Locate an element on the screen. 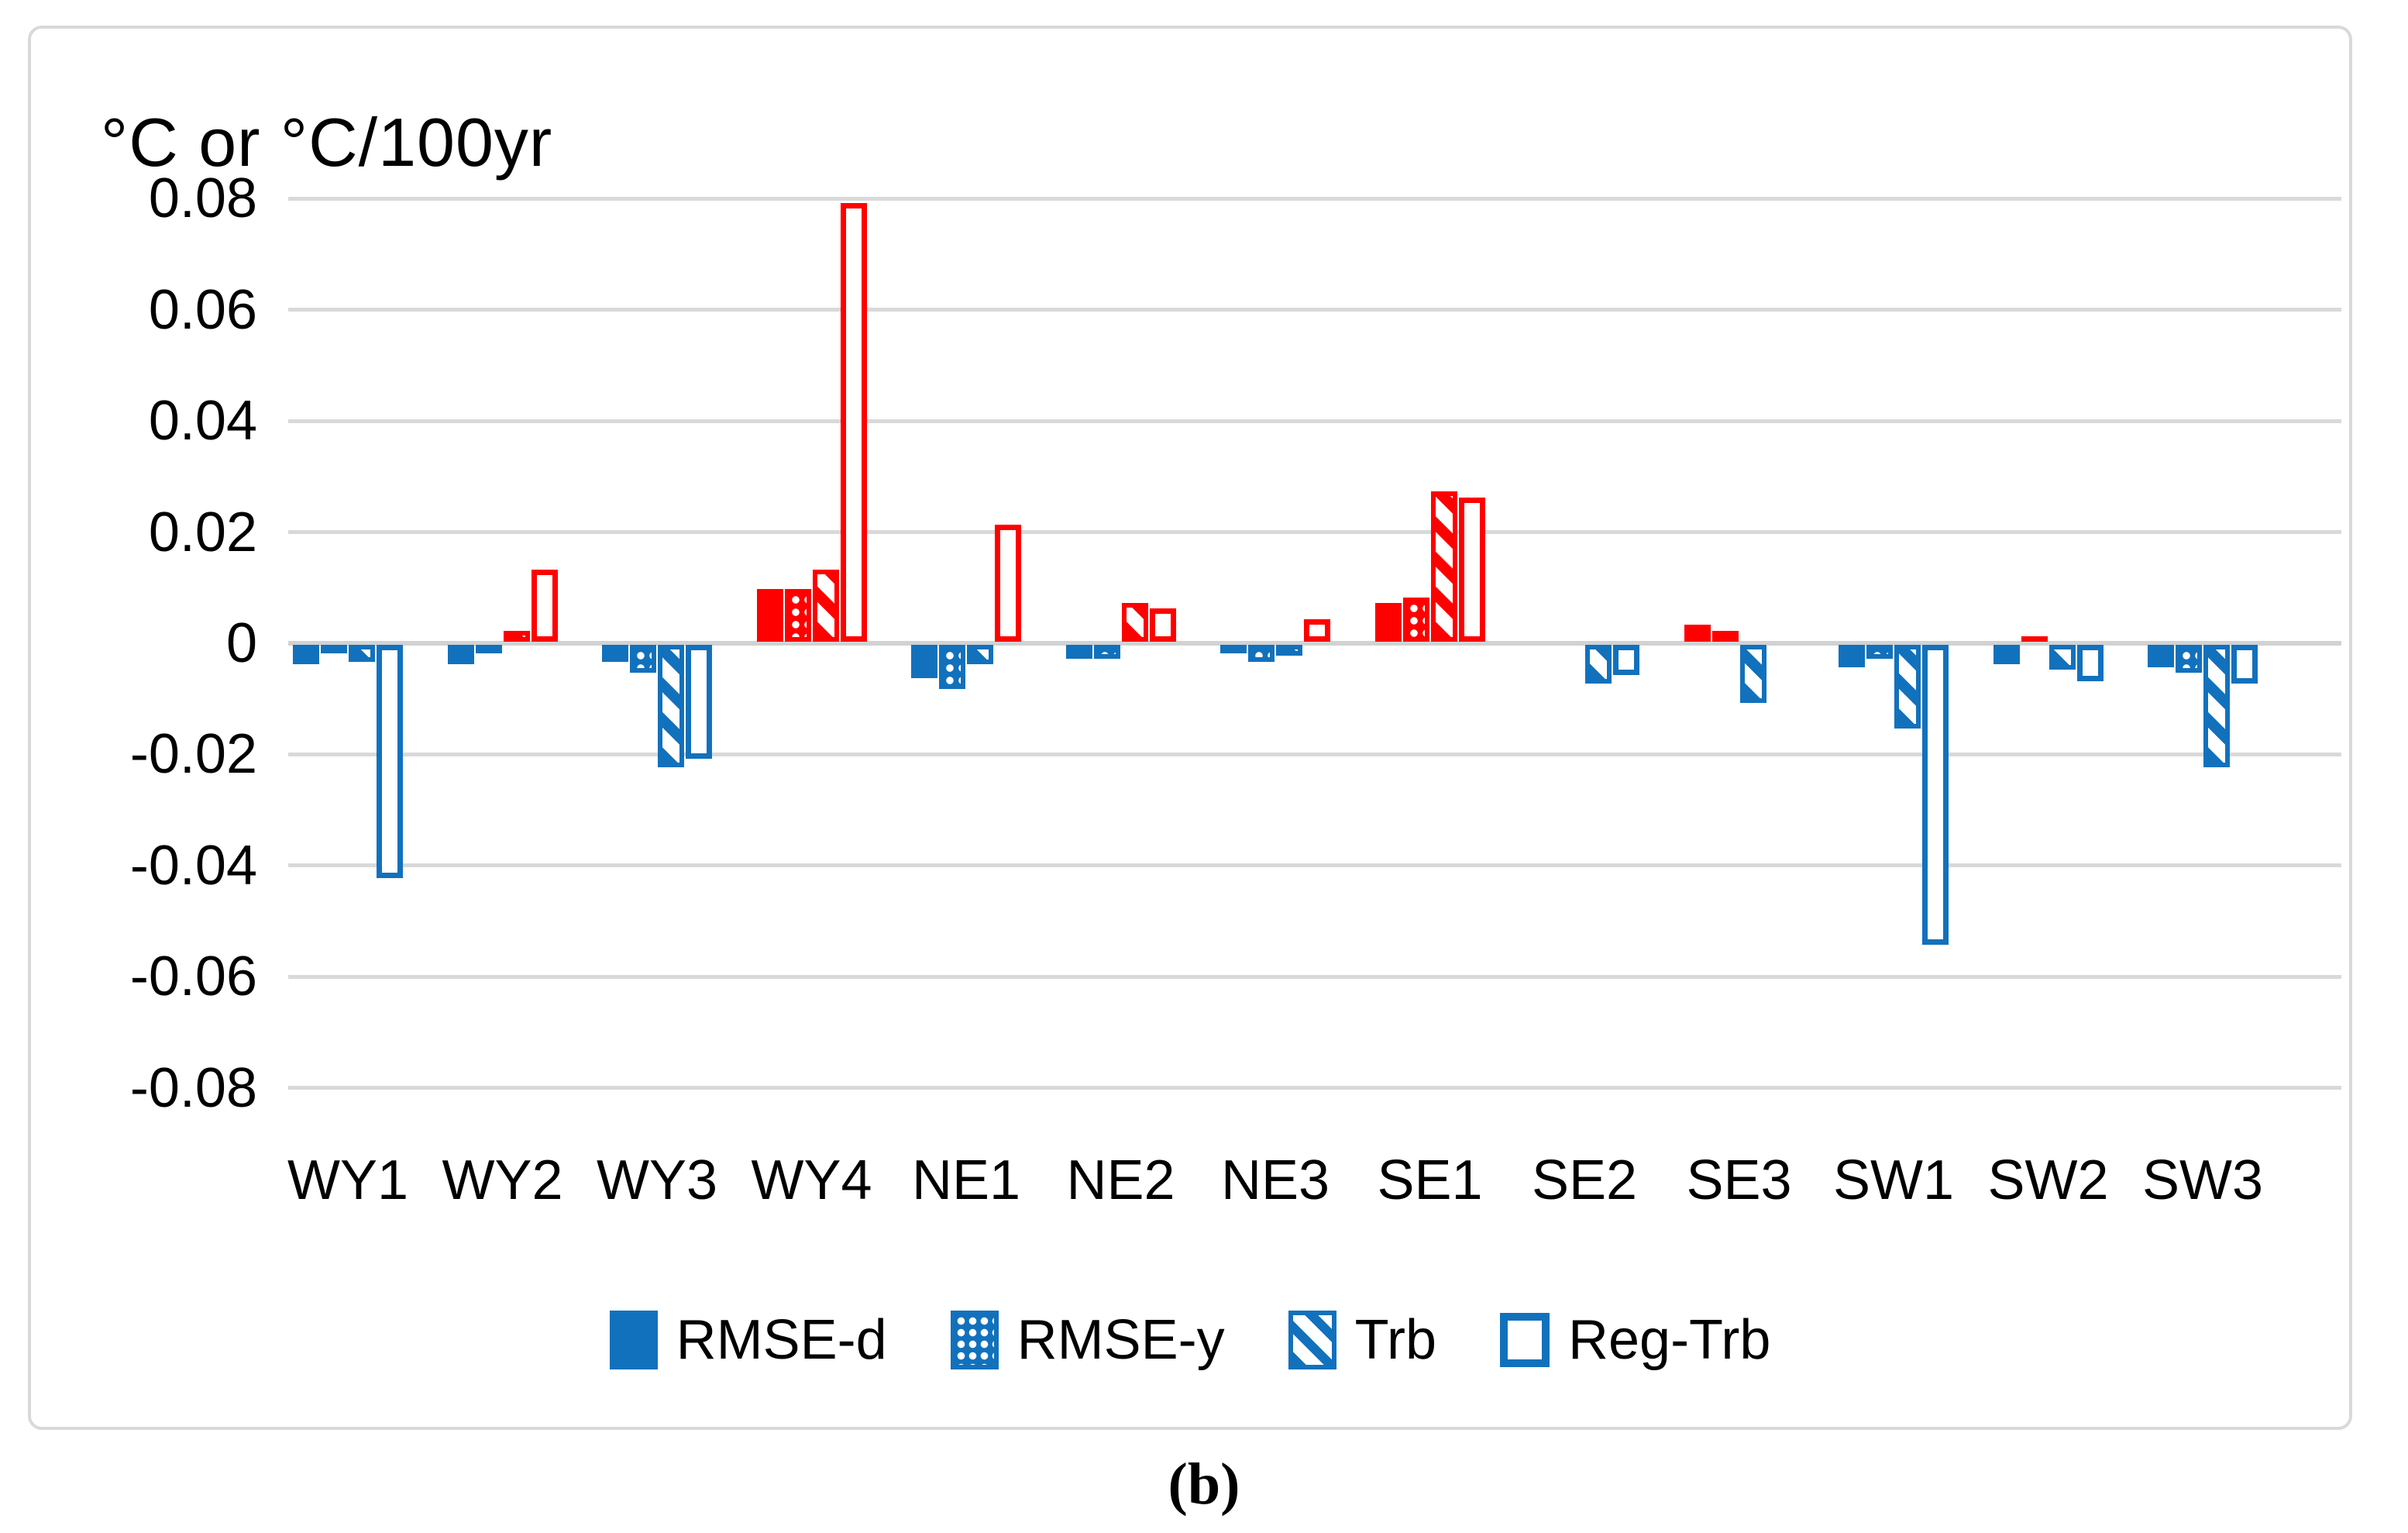  bar-NE1-RMSE-d is located at coordinates (924, 662).